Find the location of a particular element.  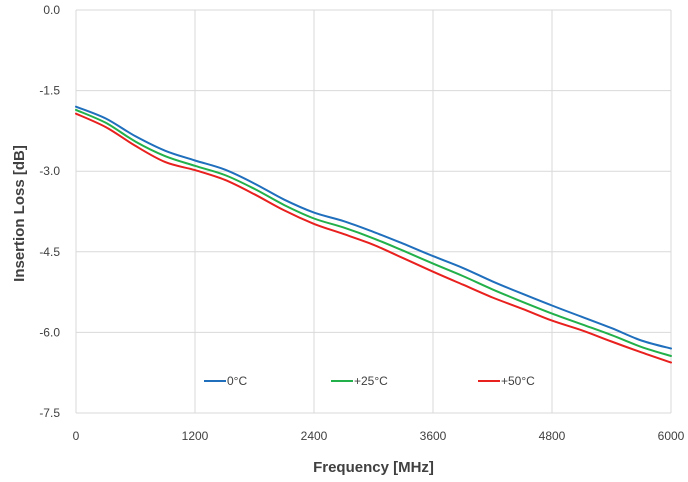

y-axis-title: Insertion Loss [dB] is located at coordinates (19, 213).